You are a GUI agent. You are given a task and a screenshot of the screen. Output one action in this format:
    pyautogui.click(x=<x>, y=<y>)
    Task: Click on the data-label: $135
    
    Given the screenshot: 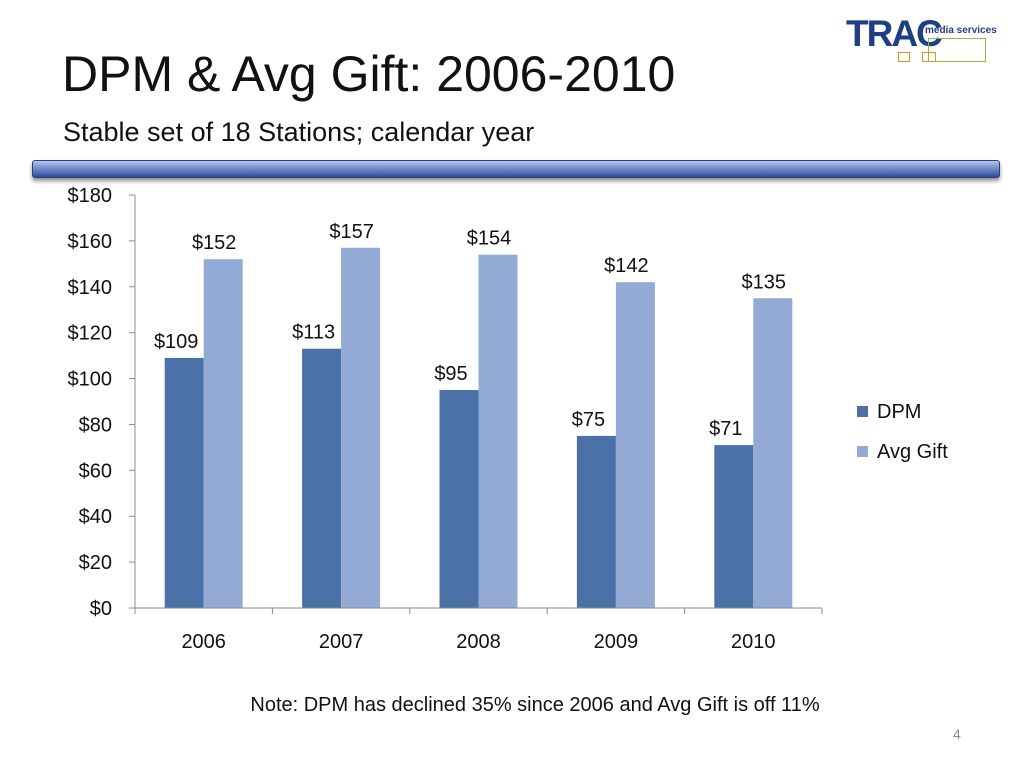 What is the action you would take?
    pyautogui.click(x=764, y=282)
    